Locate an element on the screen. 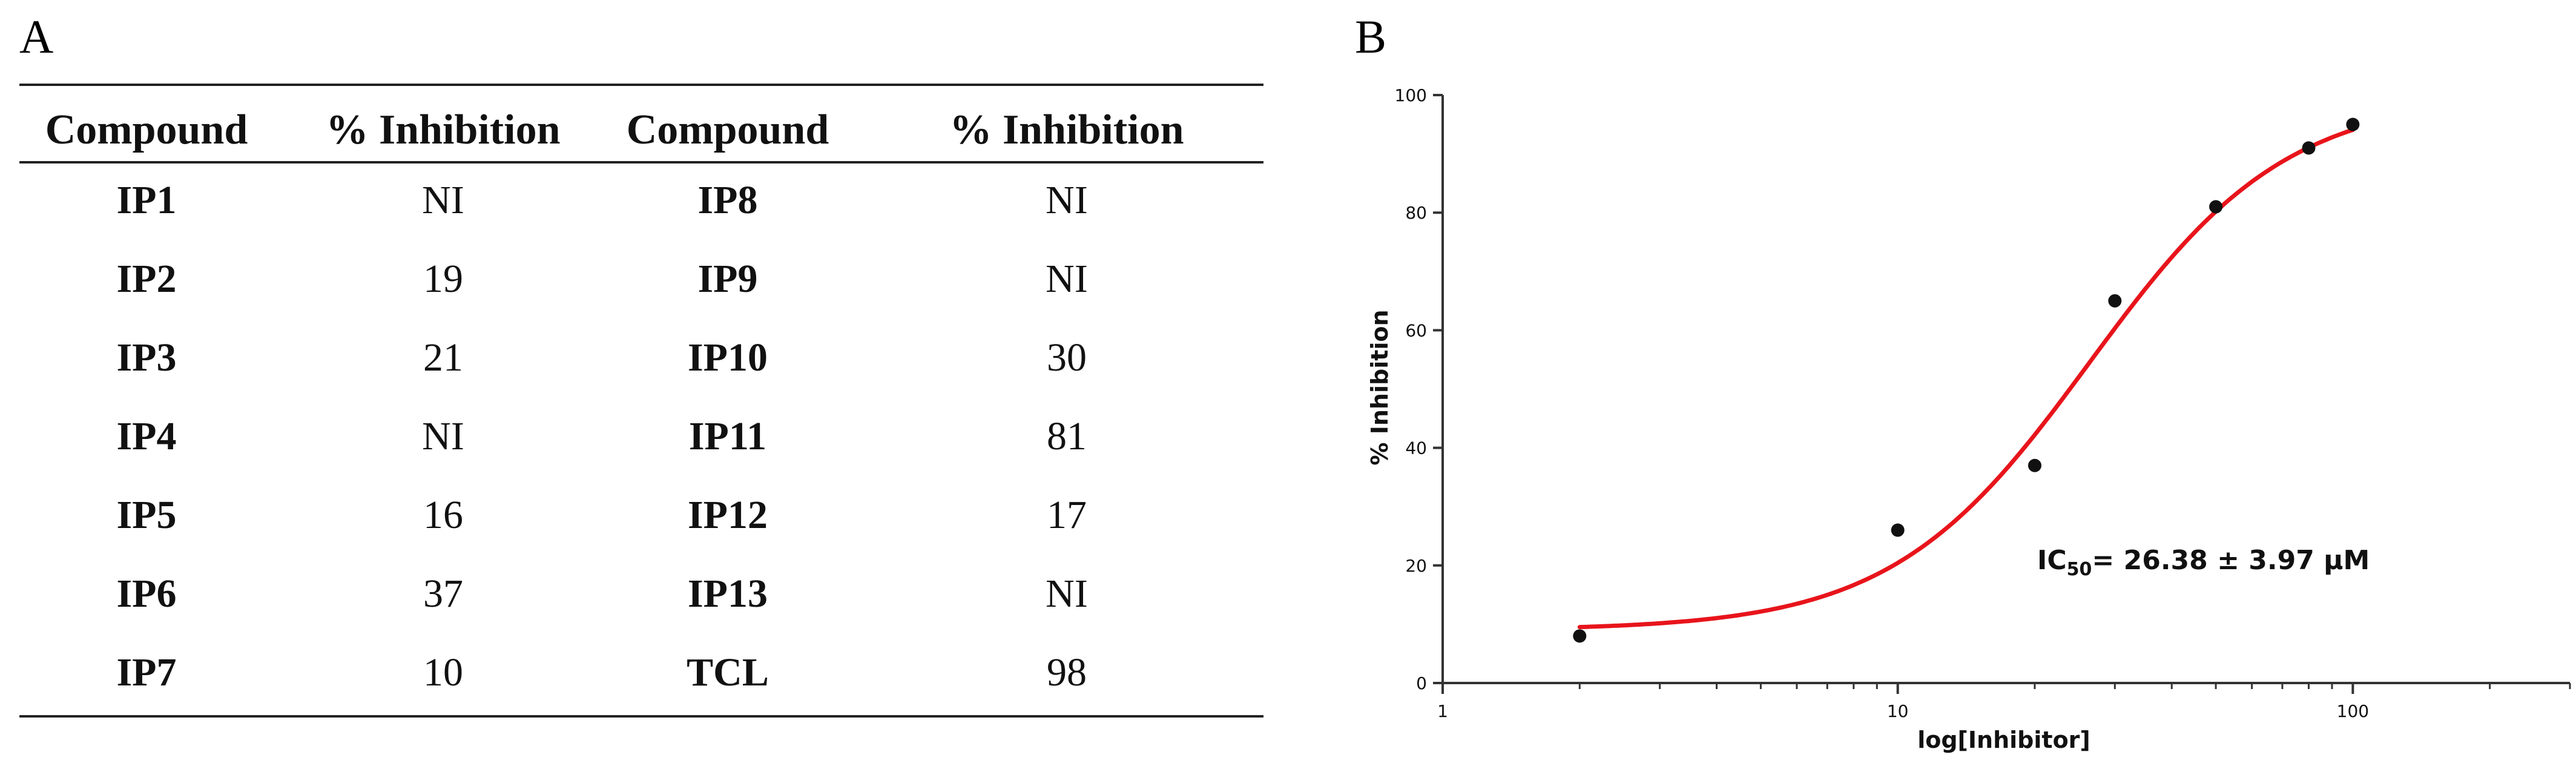 This screenshot has height=769, width=2576. compound-cell: IP3 is located at coordinates (146, 357).